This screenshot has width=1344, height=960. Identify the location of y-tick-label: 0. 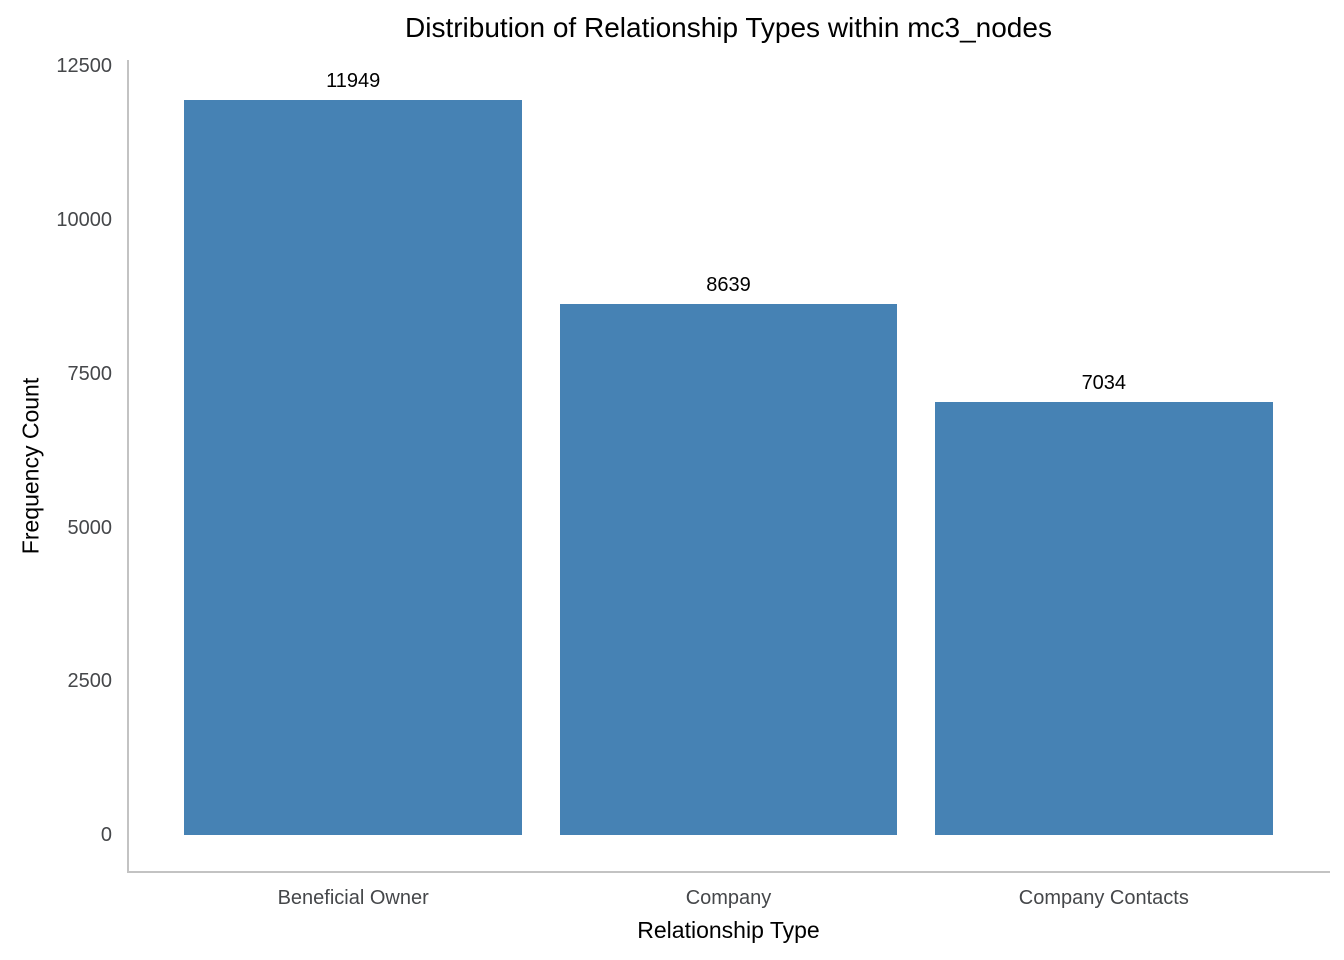
(106, 835).